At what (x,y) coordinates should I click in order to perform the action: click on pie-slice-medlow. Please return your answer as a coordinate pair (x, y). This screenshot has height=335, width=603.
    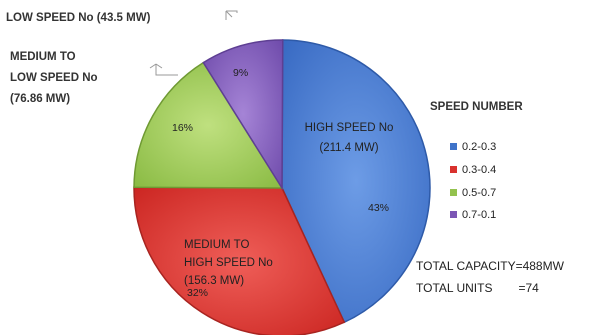
    Looking at the image, I should click on (208, 125).